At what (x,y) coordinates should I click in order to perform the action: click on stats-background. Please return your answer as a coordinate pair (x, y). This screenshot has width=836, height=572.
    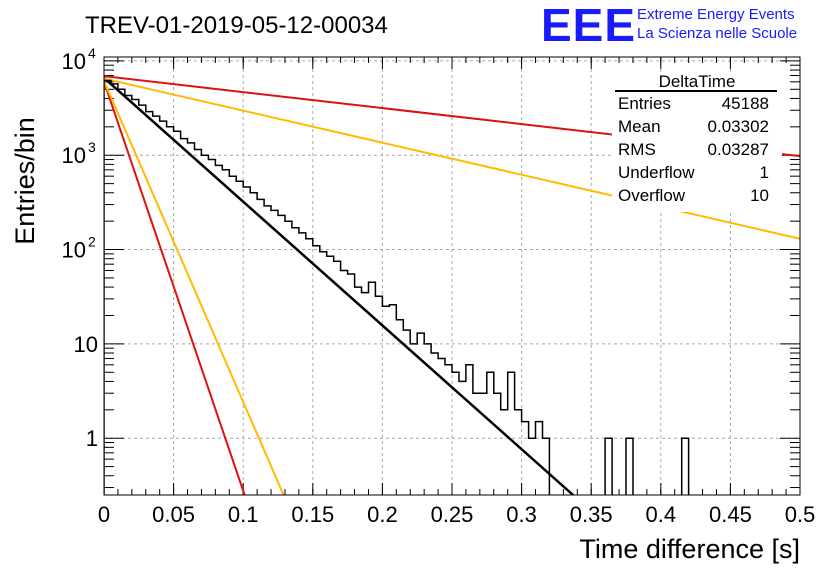
    Looking at the image, I should click on (697, 143).